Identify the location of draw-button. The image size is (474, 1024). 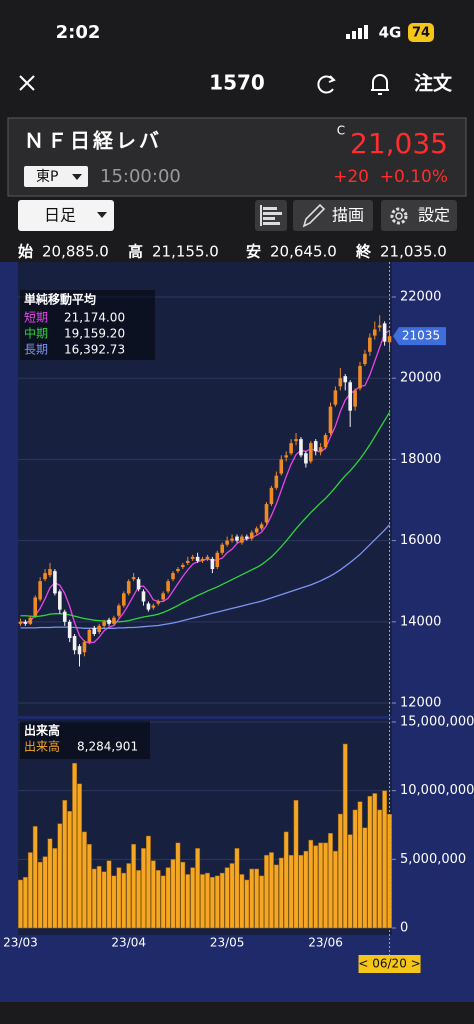
(333, 215).